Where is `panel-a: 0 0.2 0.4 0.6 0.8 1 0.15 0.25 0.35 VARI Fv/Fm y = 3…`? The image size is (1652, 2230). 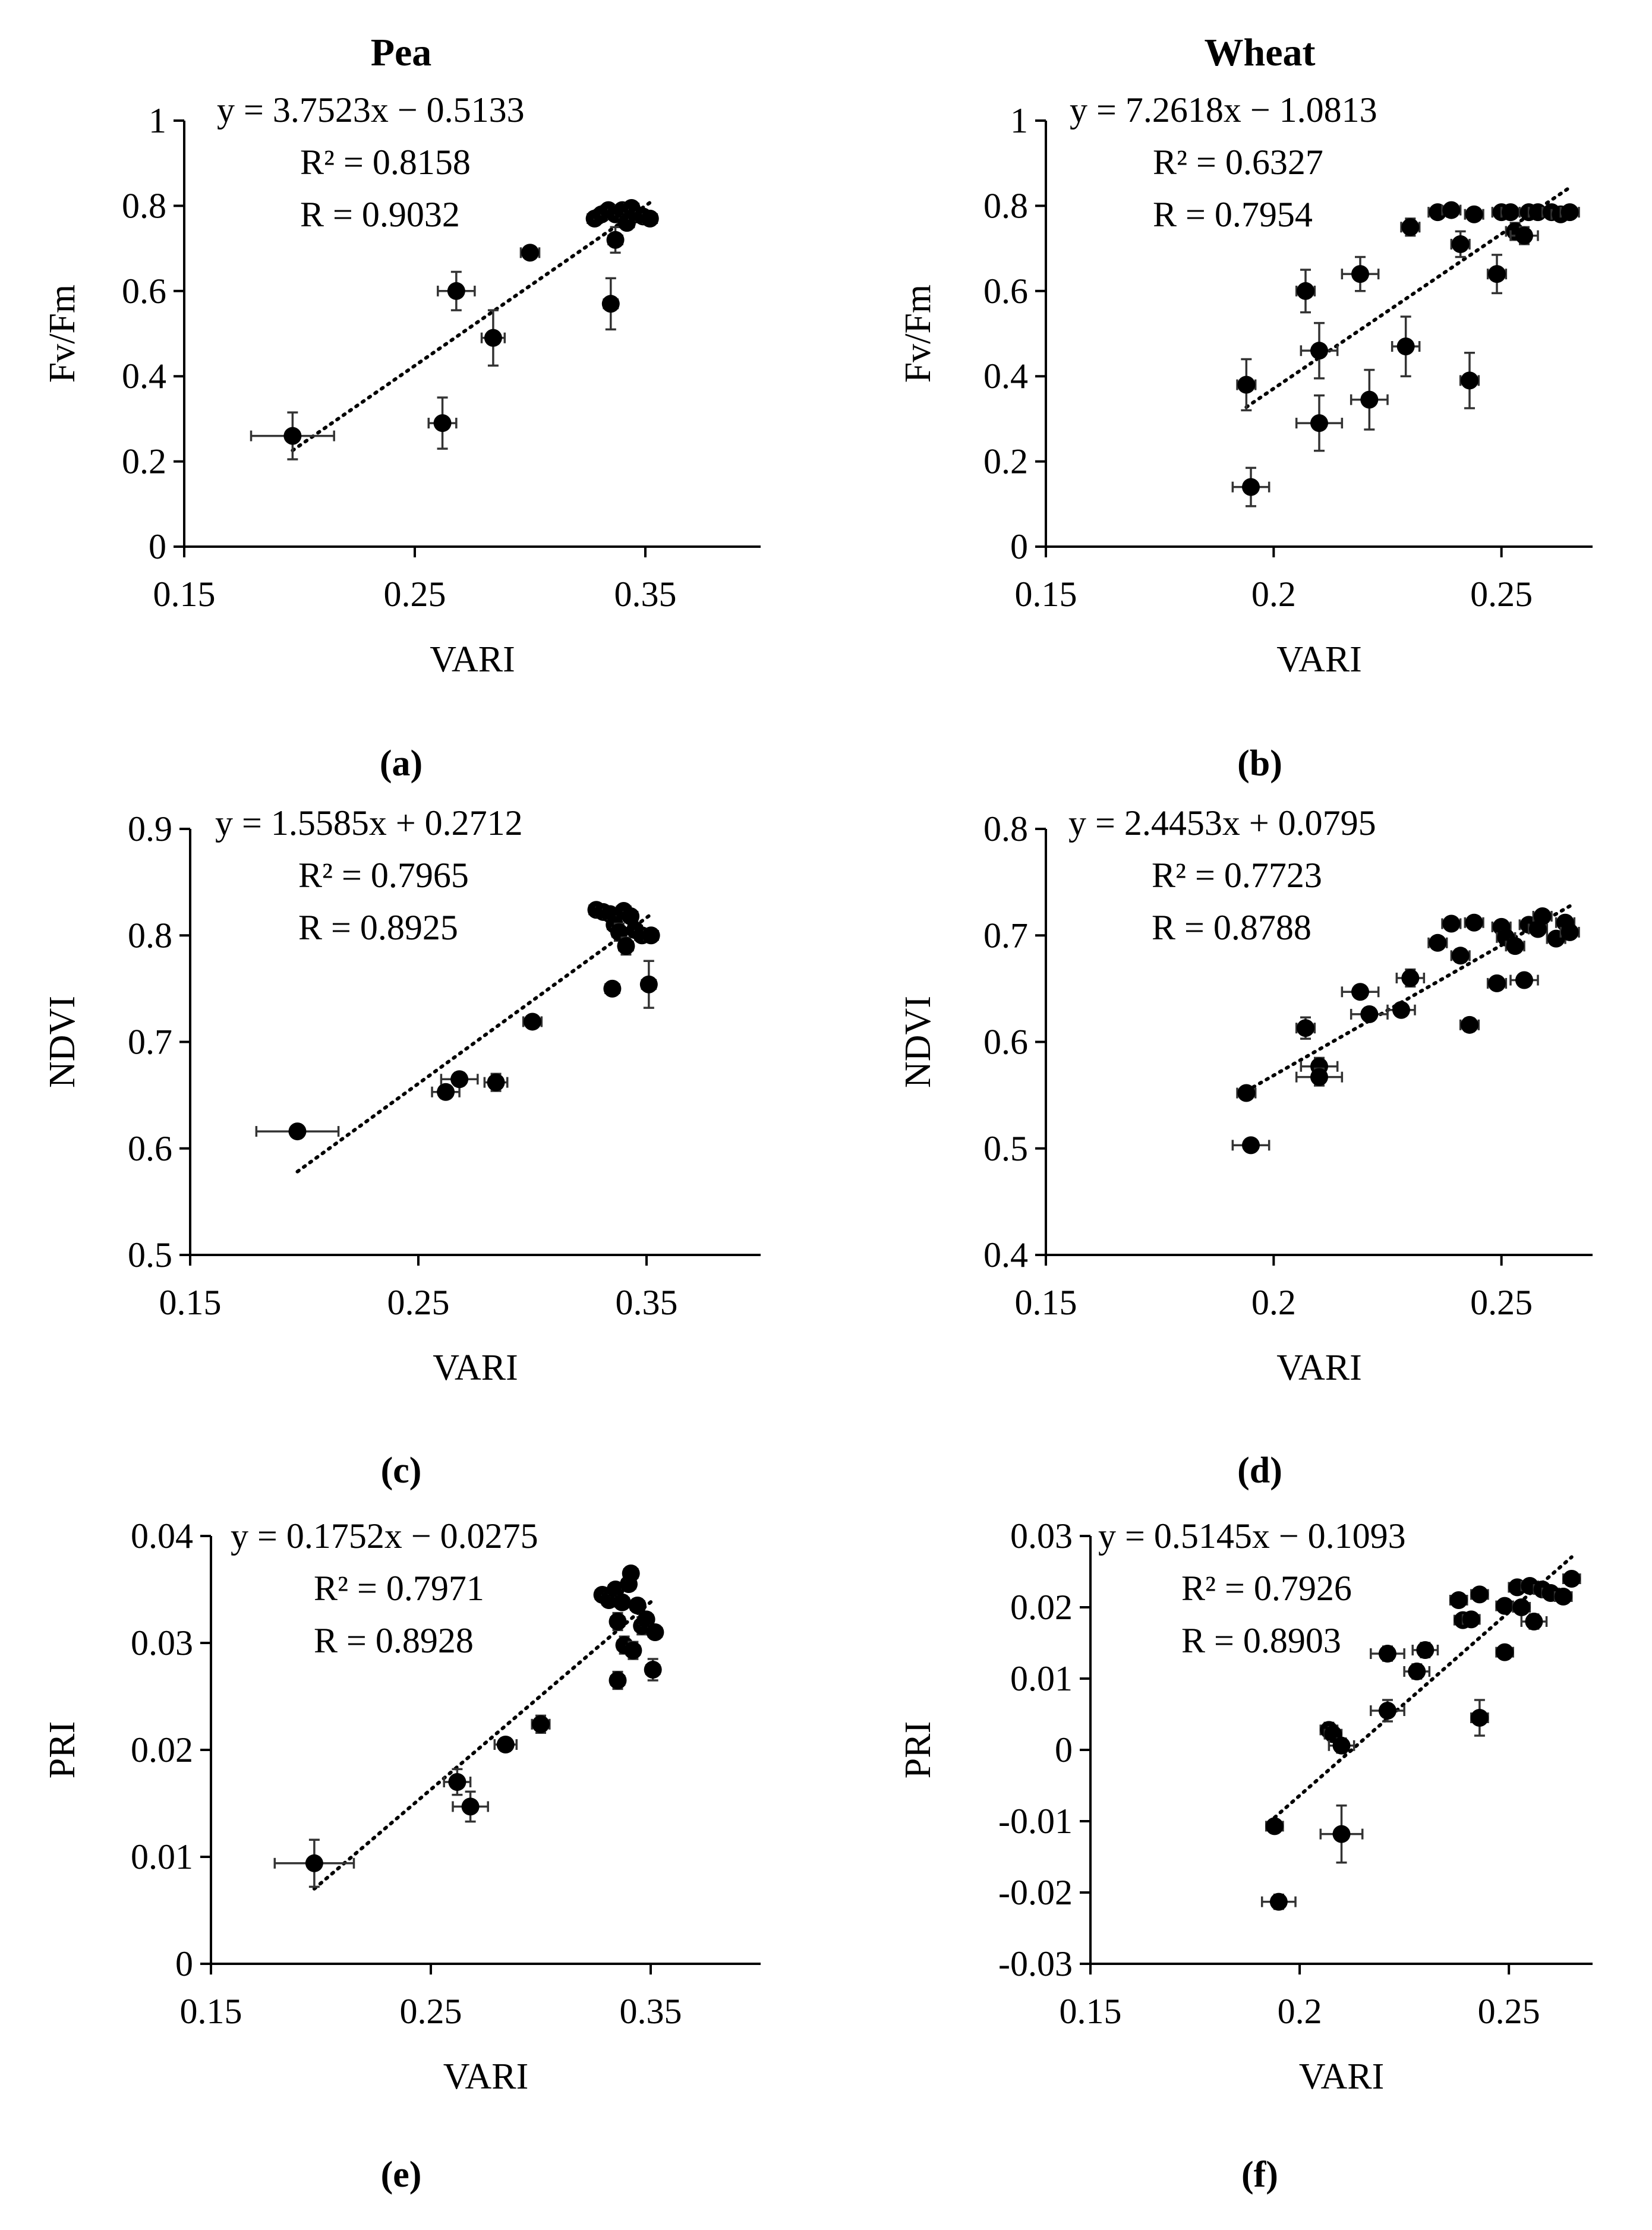
panel-a: 0 0.2 0.4 0.6 0.8 1 0.15 0.25 0.35 VARI Fv/Fm y = 3… is located at coordinates (402, 437).